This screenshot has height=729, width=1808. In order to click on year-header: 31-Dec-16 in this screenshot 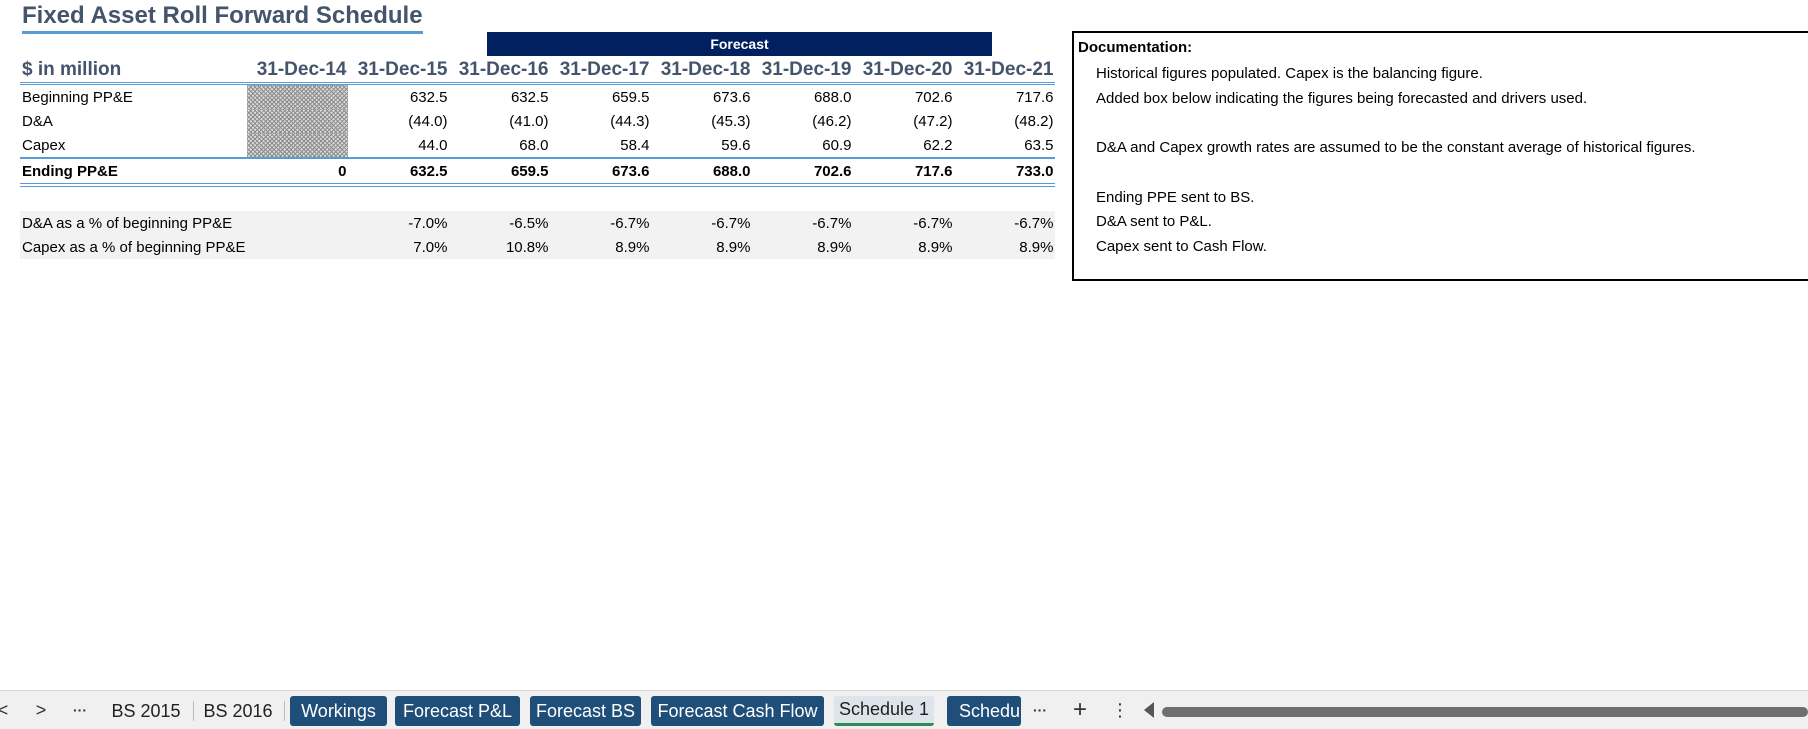, I will do `click(500, 71)`.